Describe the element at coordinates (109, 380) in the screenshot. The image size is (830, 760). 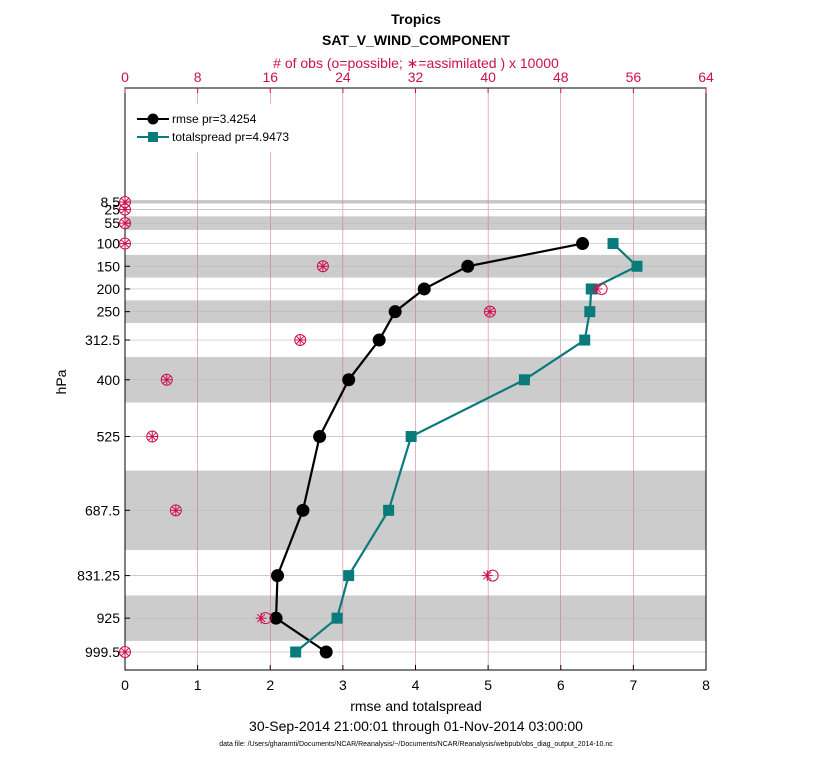
I see `y-tick-label-8: 400` at that location.